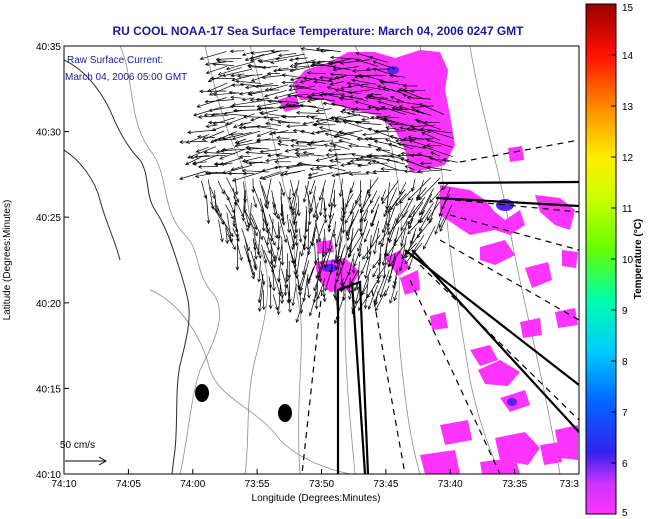  What do you see at coordinates (514, 484) in the screenshot?
I see `x-tick-label: 73:35` at bounding box center [514, 484].